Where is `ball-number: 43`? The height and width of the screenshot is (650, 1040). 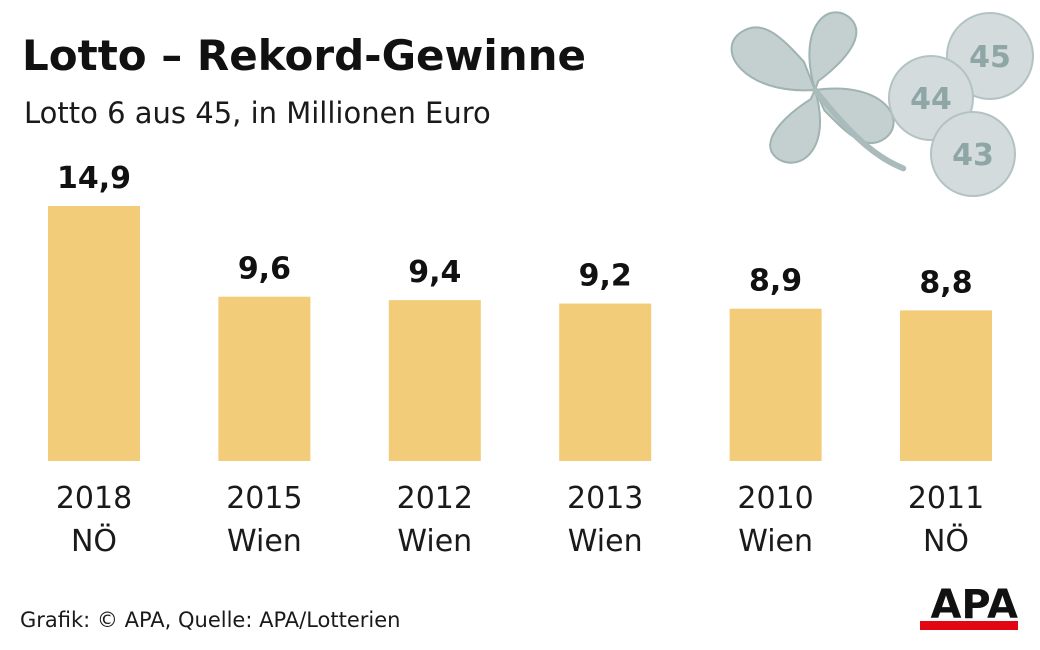 ball-number: 43 is located at coordinates (973, 155).